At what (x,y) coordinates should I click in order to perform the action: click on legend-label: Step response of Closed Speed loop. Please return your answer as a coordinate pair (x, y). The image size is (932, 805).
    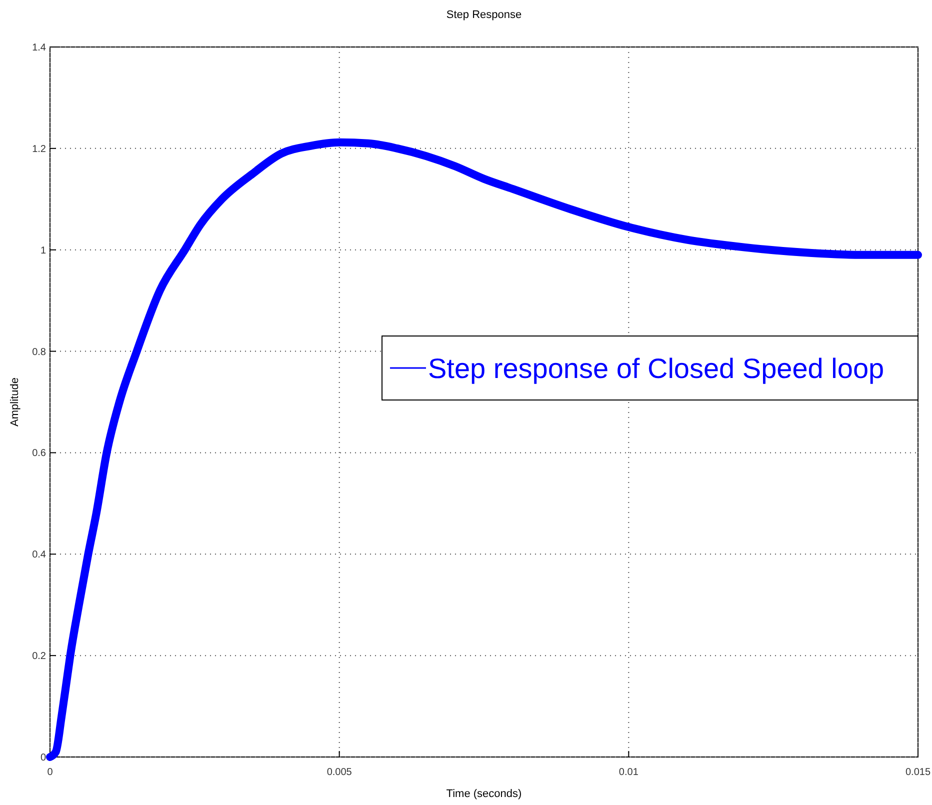
    Looking at the image, I should click on (656, 368).